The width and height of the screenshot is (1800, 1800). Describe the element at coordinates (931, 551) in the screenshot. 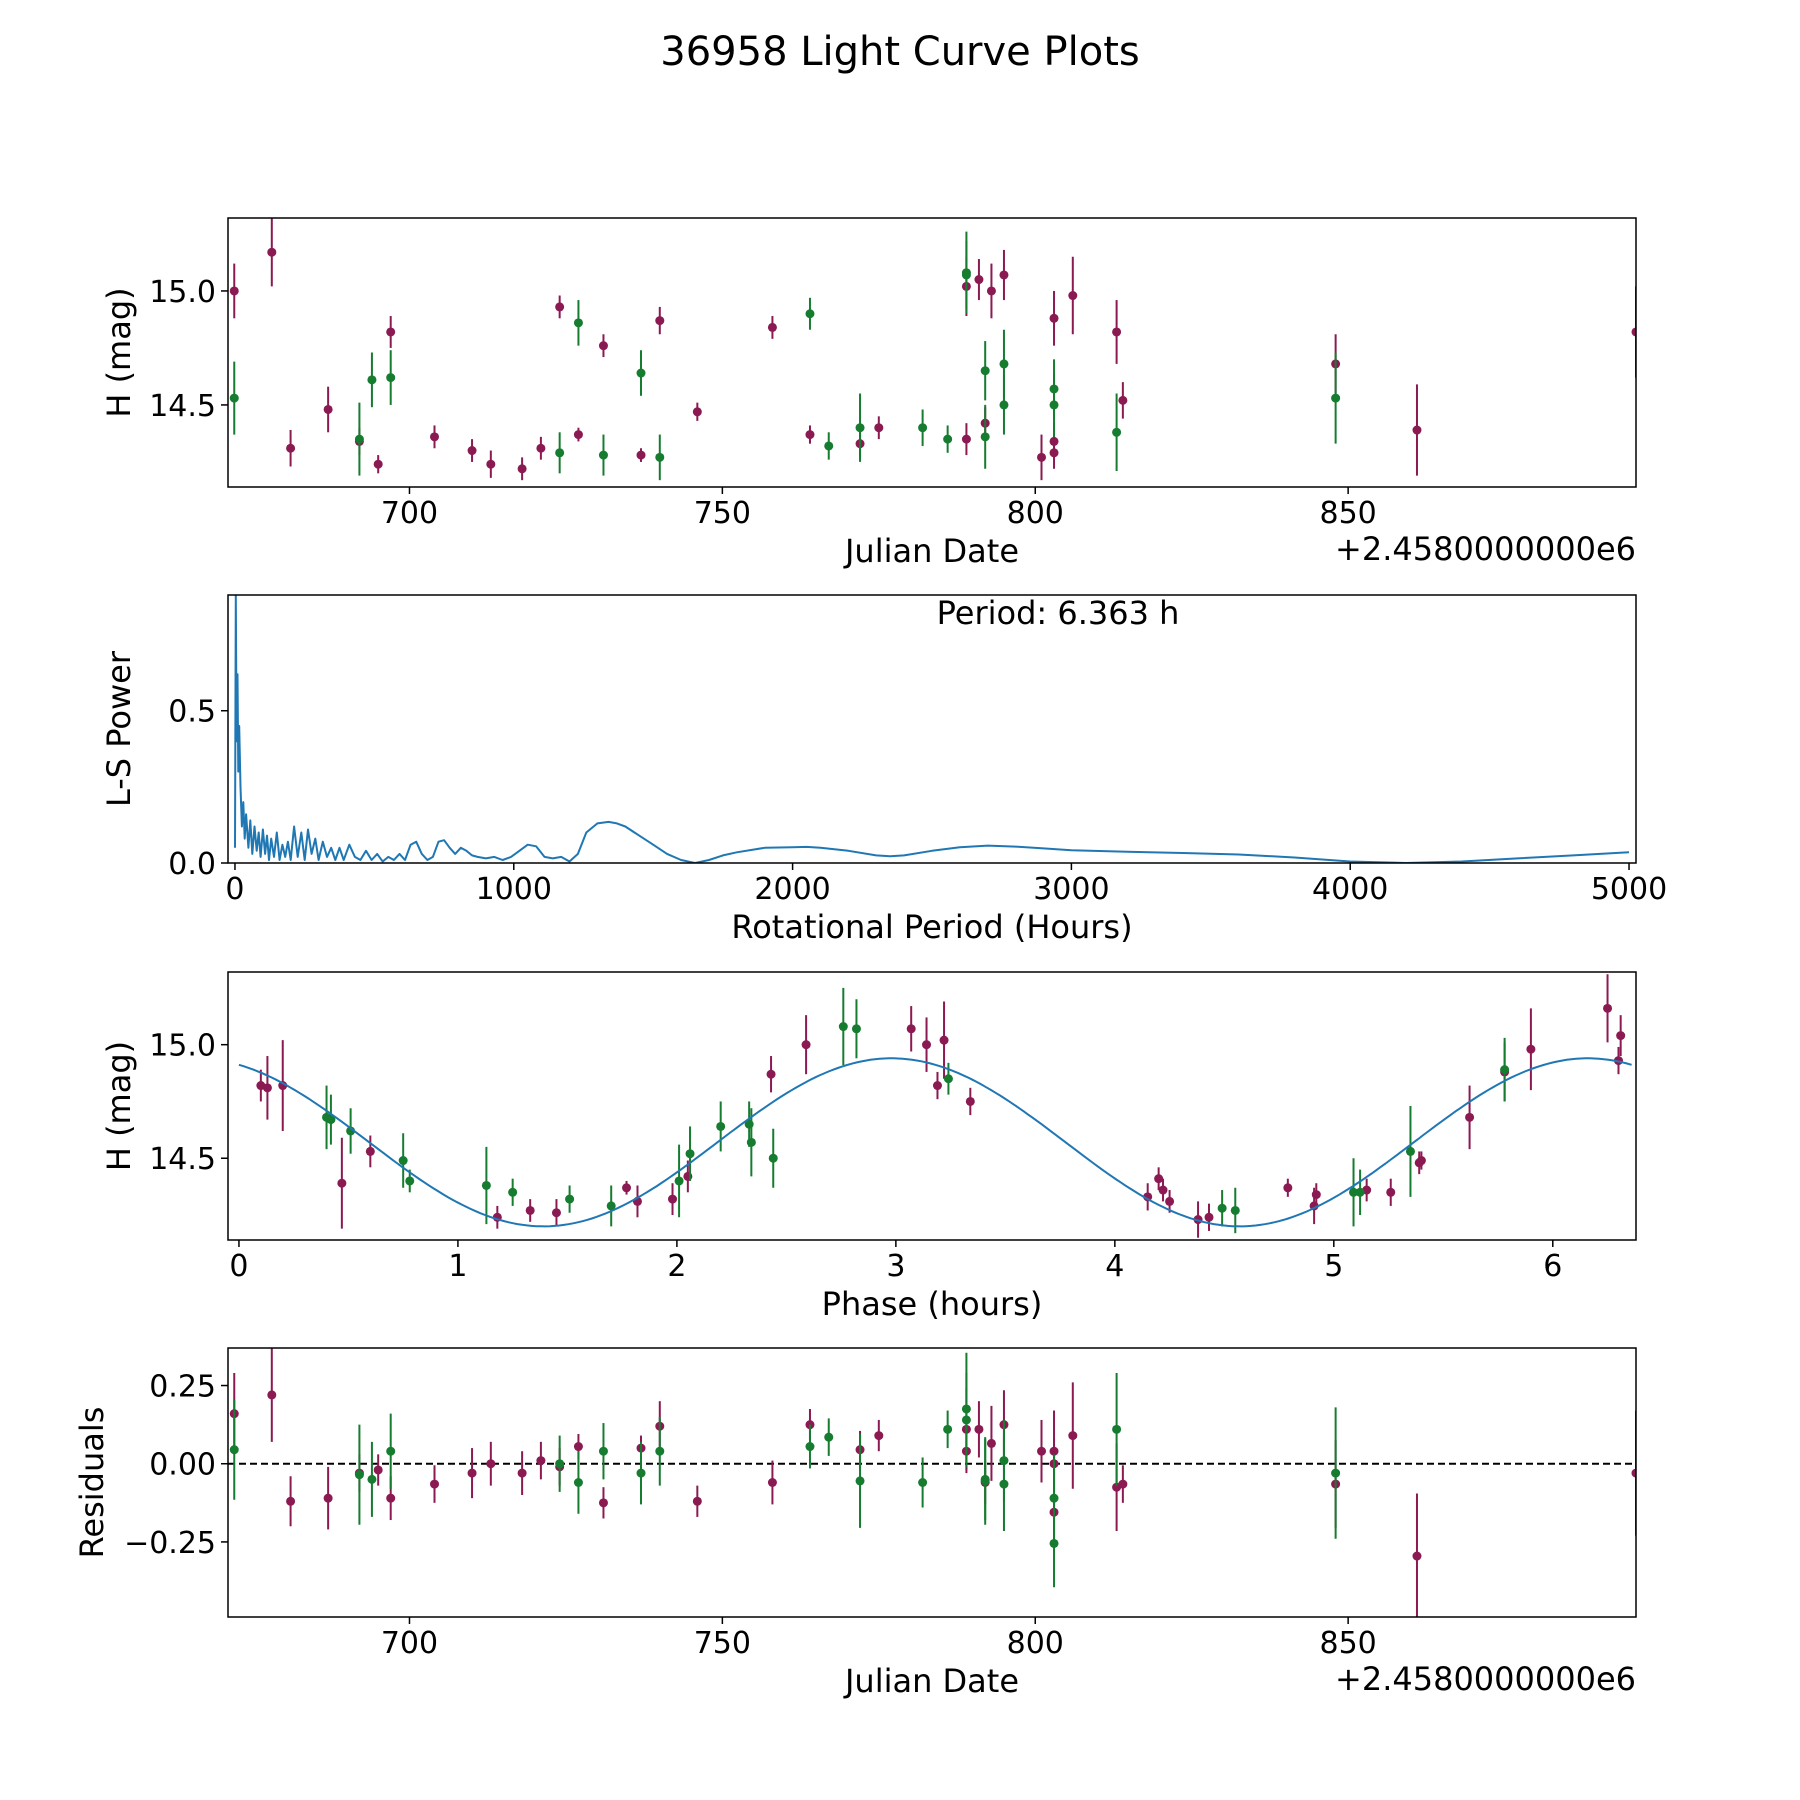

I see `x-axis-label: Julian Date` at that location.